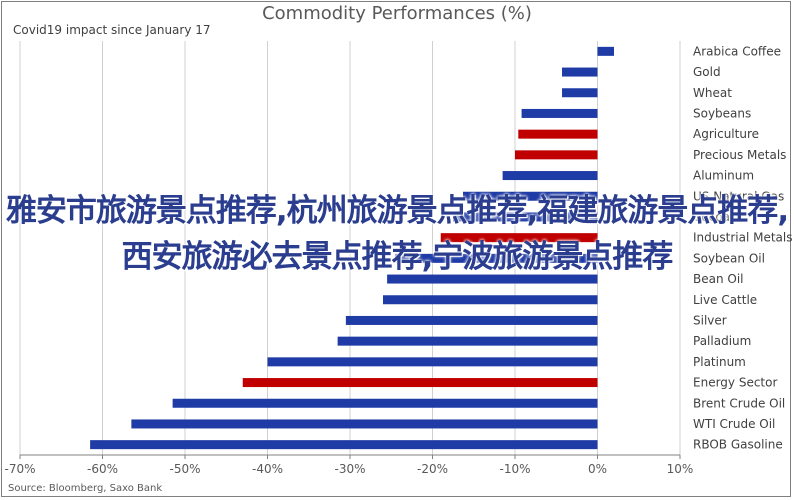 The image size is (794, 500). Describe the element at coordinates (722, 341) in the screenshot. I see `category-label: Palladium` at that location.